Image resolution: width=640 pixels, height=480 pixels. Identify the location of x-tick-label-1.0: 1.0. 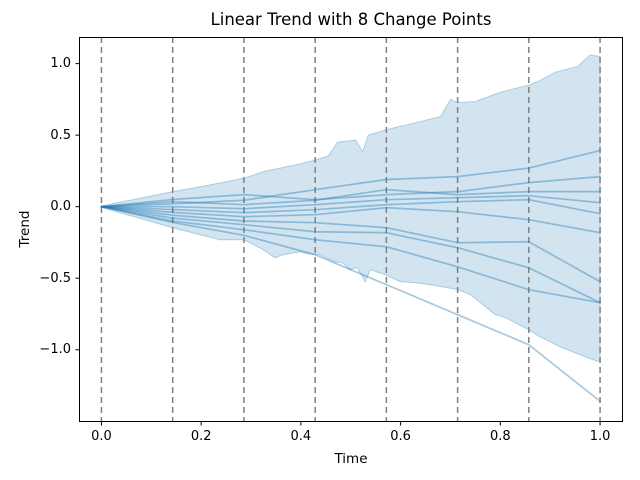
(600, 436).